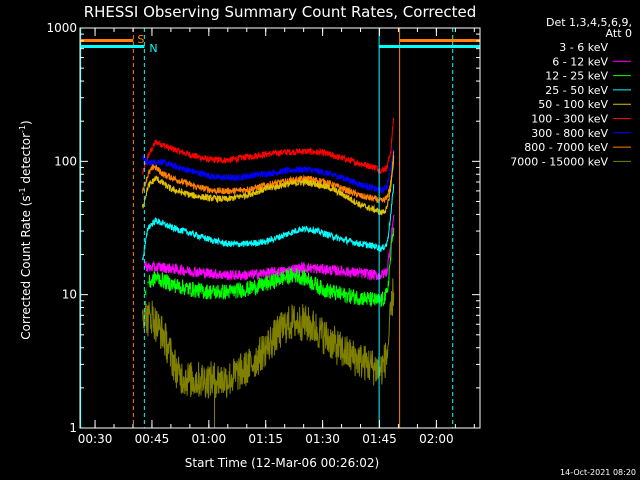 Image resolution: width=640 pixels, height=480 pixels. What do you see at coordinates (153, 48) in the screenshot?
I see `marker-label: N` at bounding box center [153, 48].